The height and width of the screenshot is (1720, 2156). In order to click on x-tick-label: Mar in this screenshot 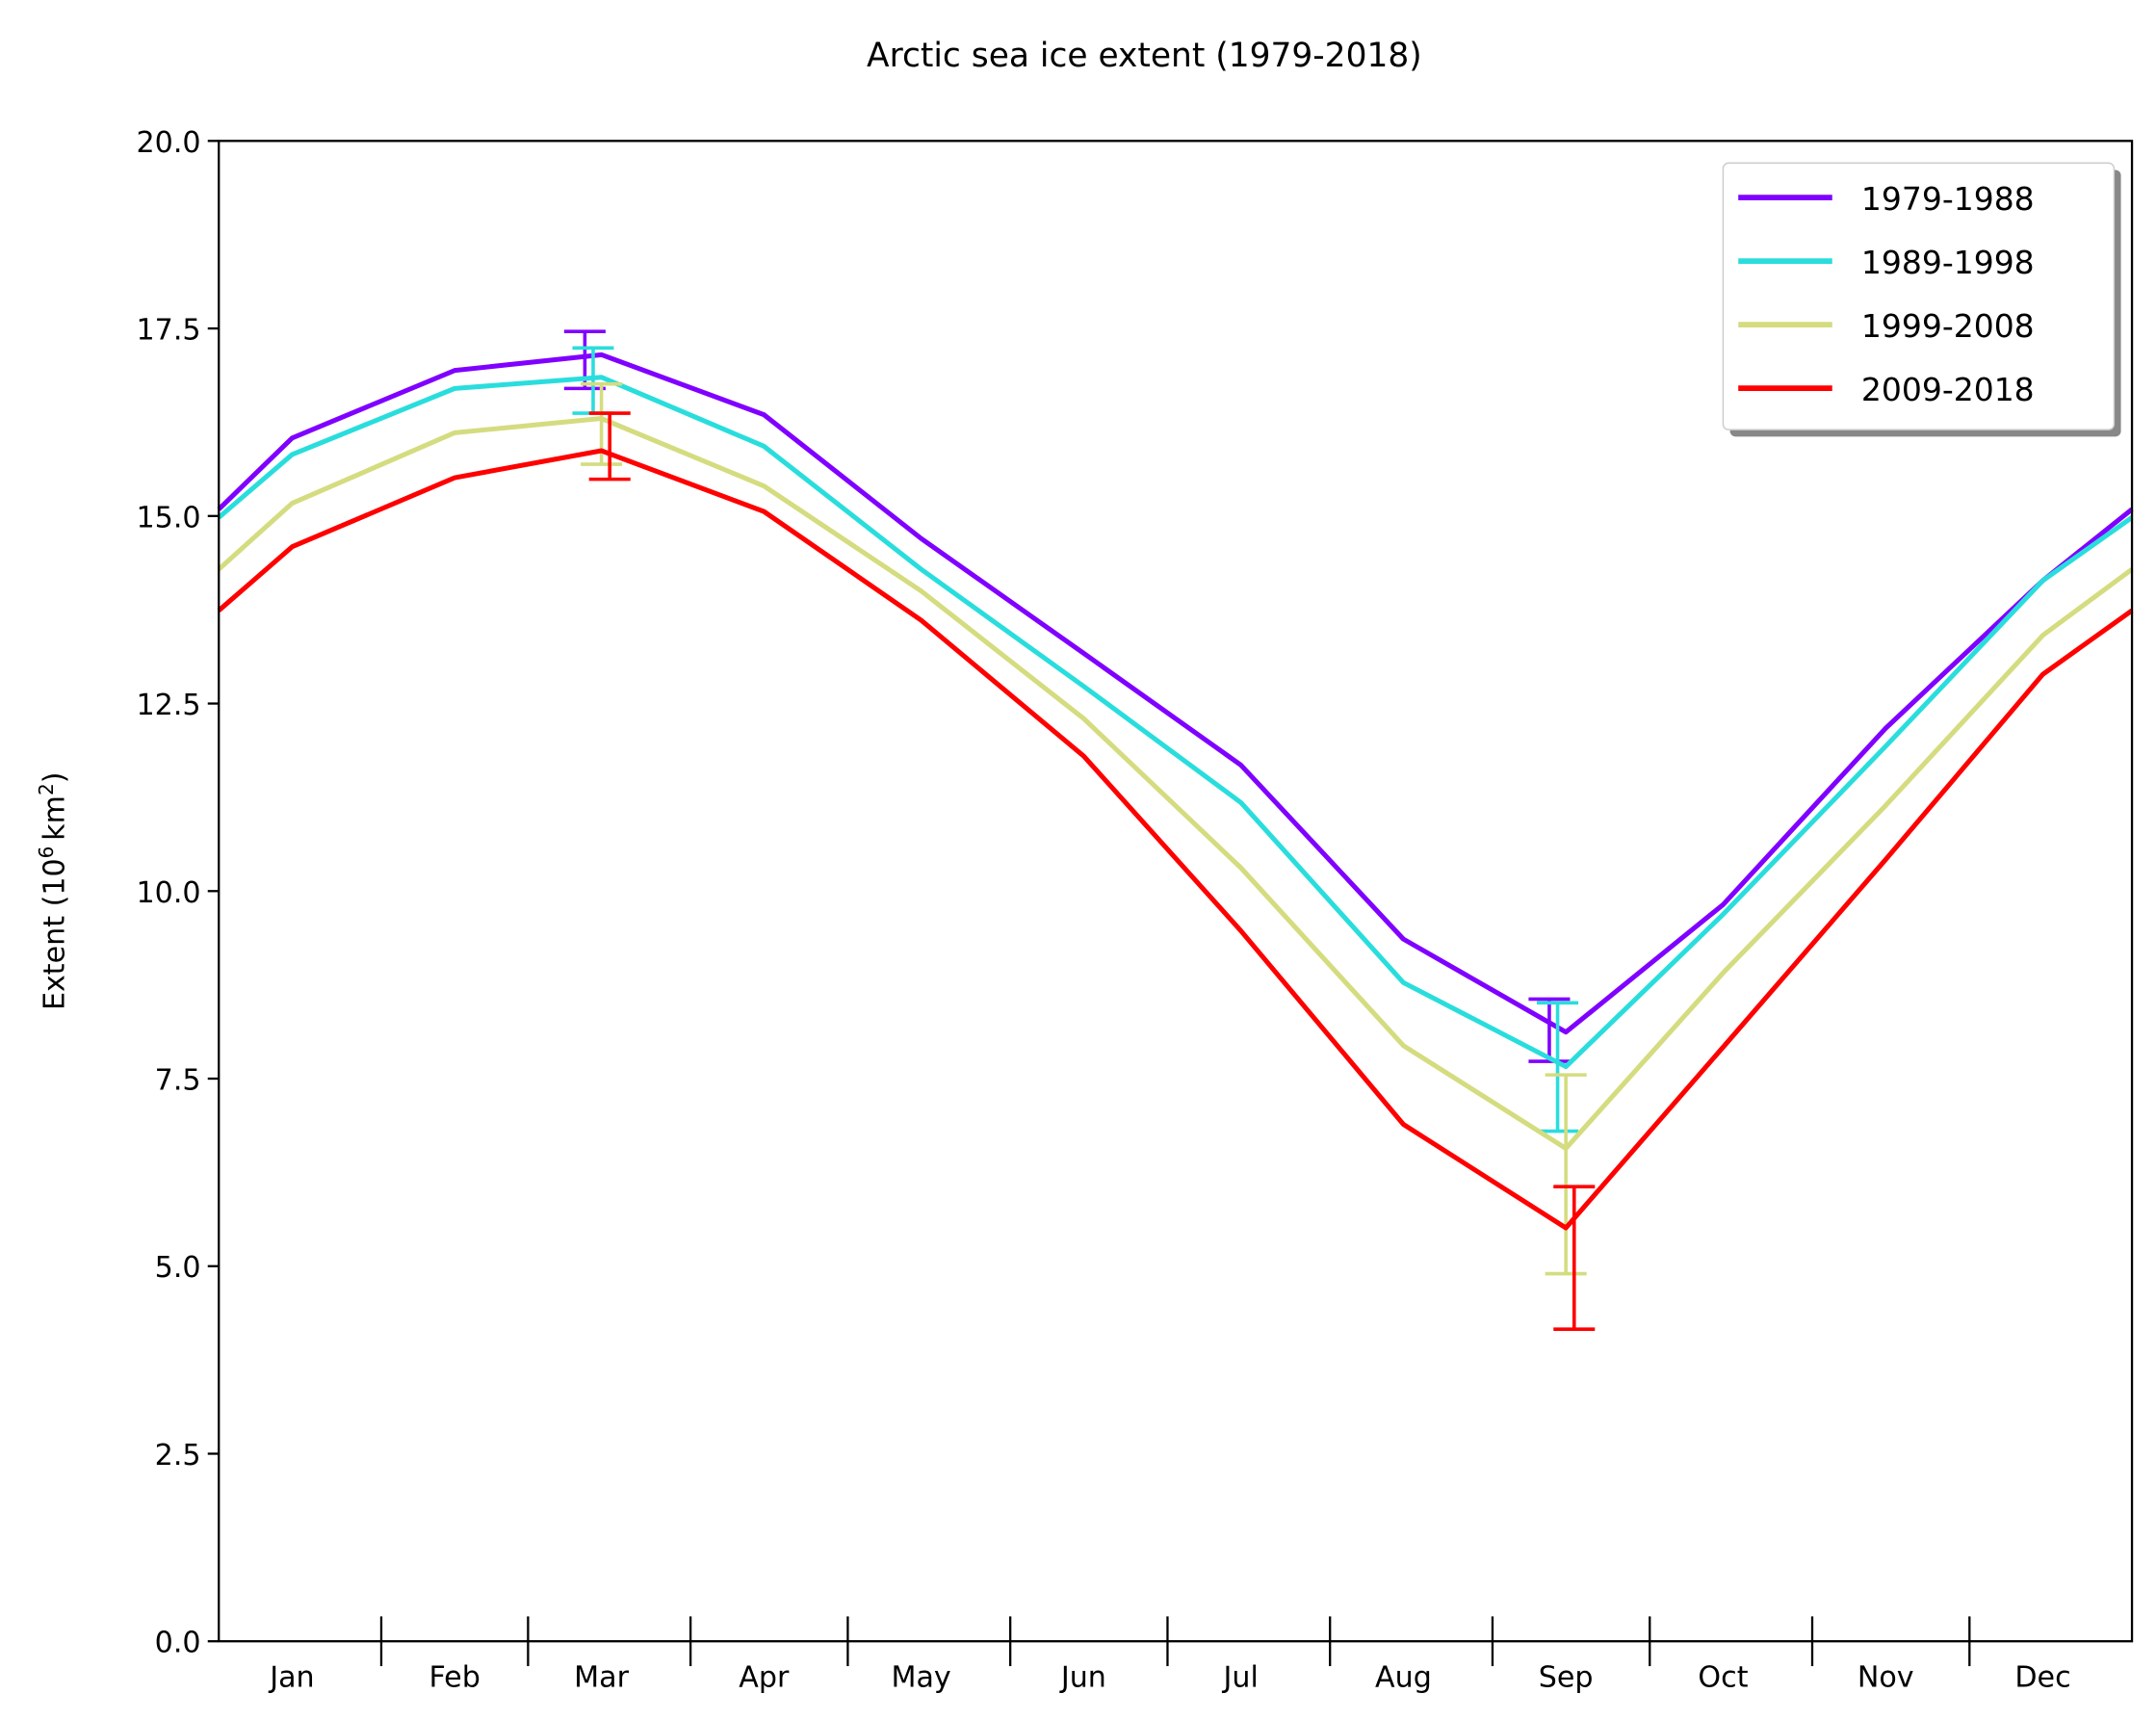, I will do `click(601, 1678)`.